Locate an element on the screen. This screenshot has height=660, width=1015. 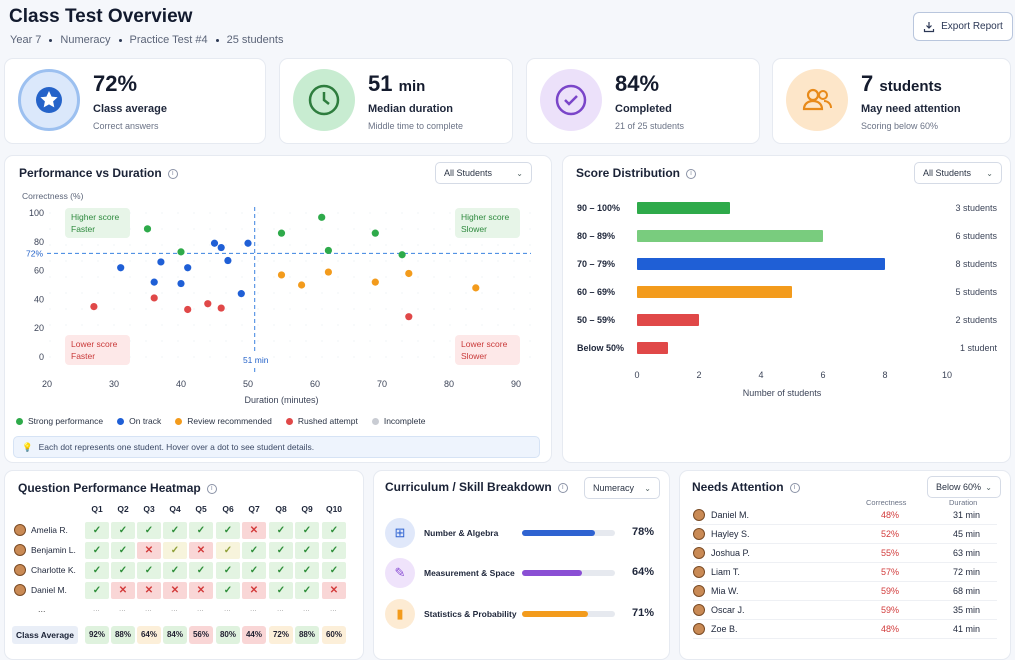
attention-row: Oscar J. 59% 35 min is located at coordinates (845, 610).